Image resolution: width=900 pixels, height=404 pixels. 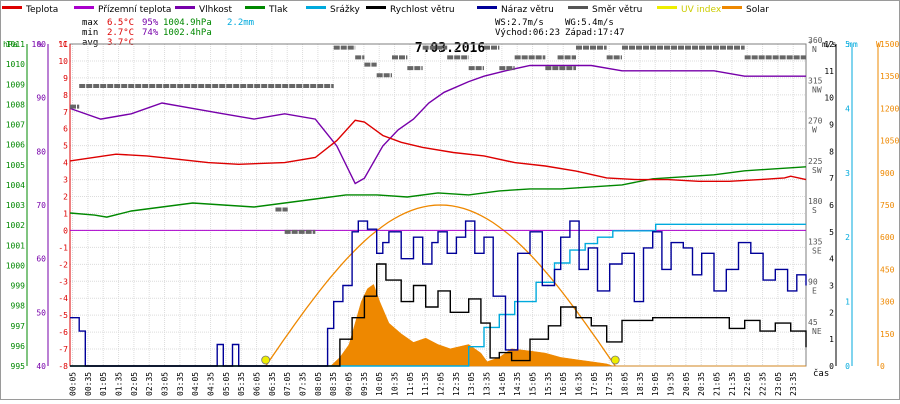 I want to click on tick-time: 00:35, so click(x=88, y=384).